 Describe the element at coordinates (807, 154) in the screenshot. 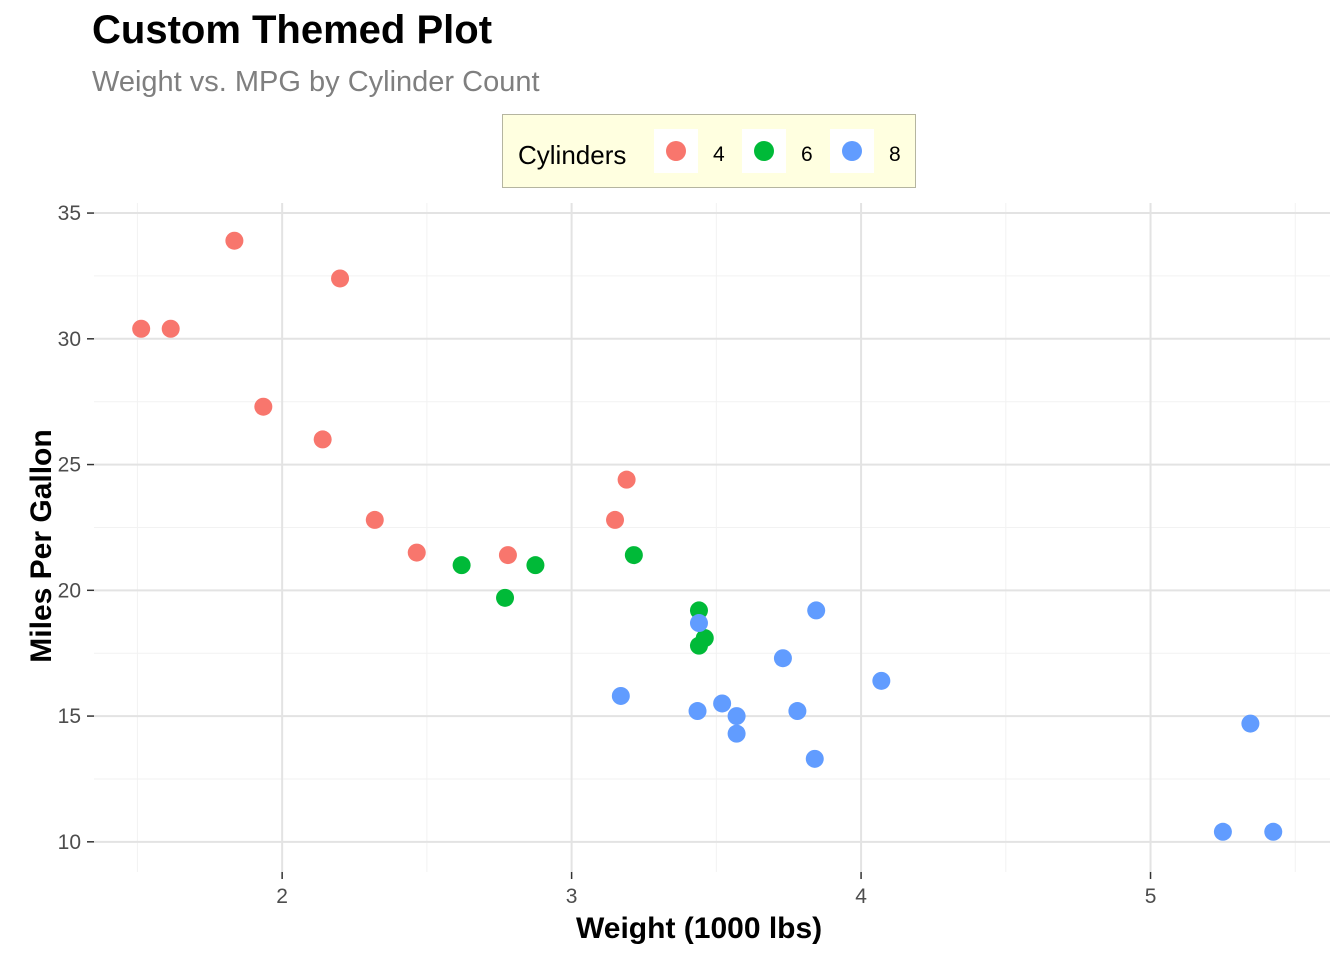

I see `legend-label-6: 6` at that location.